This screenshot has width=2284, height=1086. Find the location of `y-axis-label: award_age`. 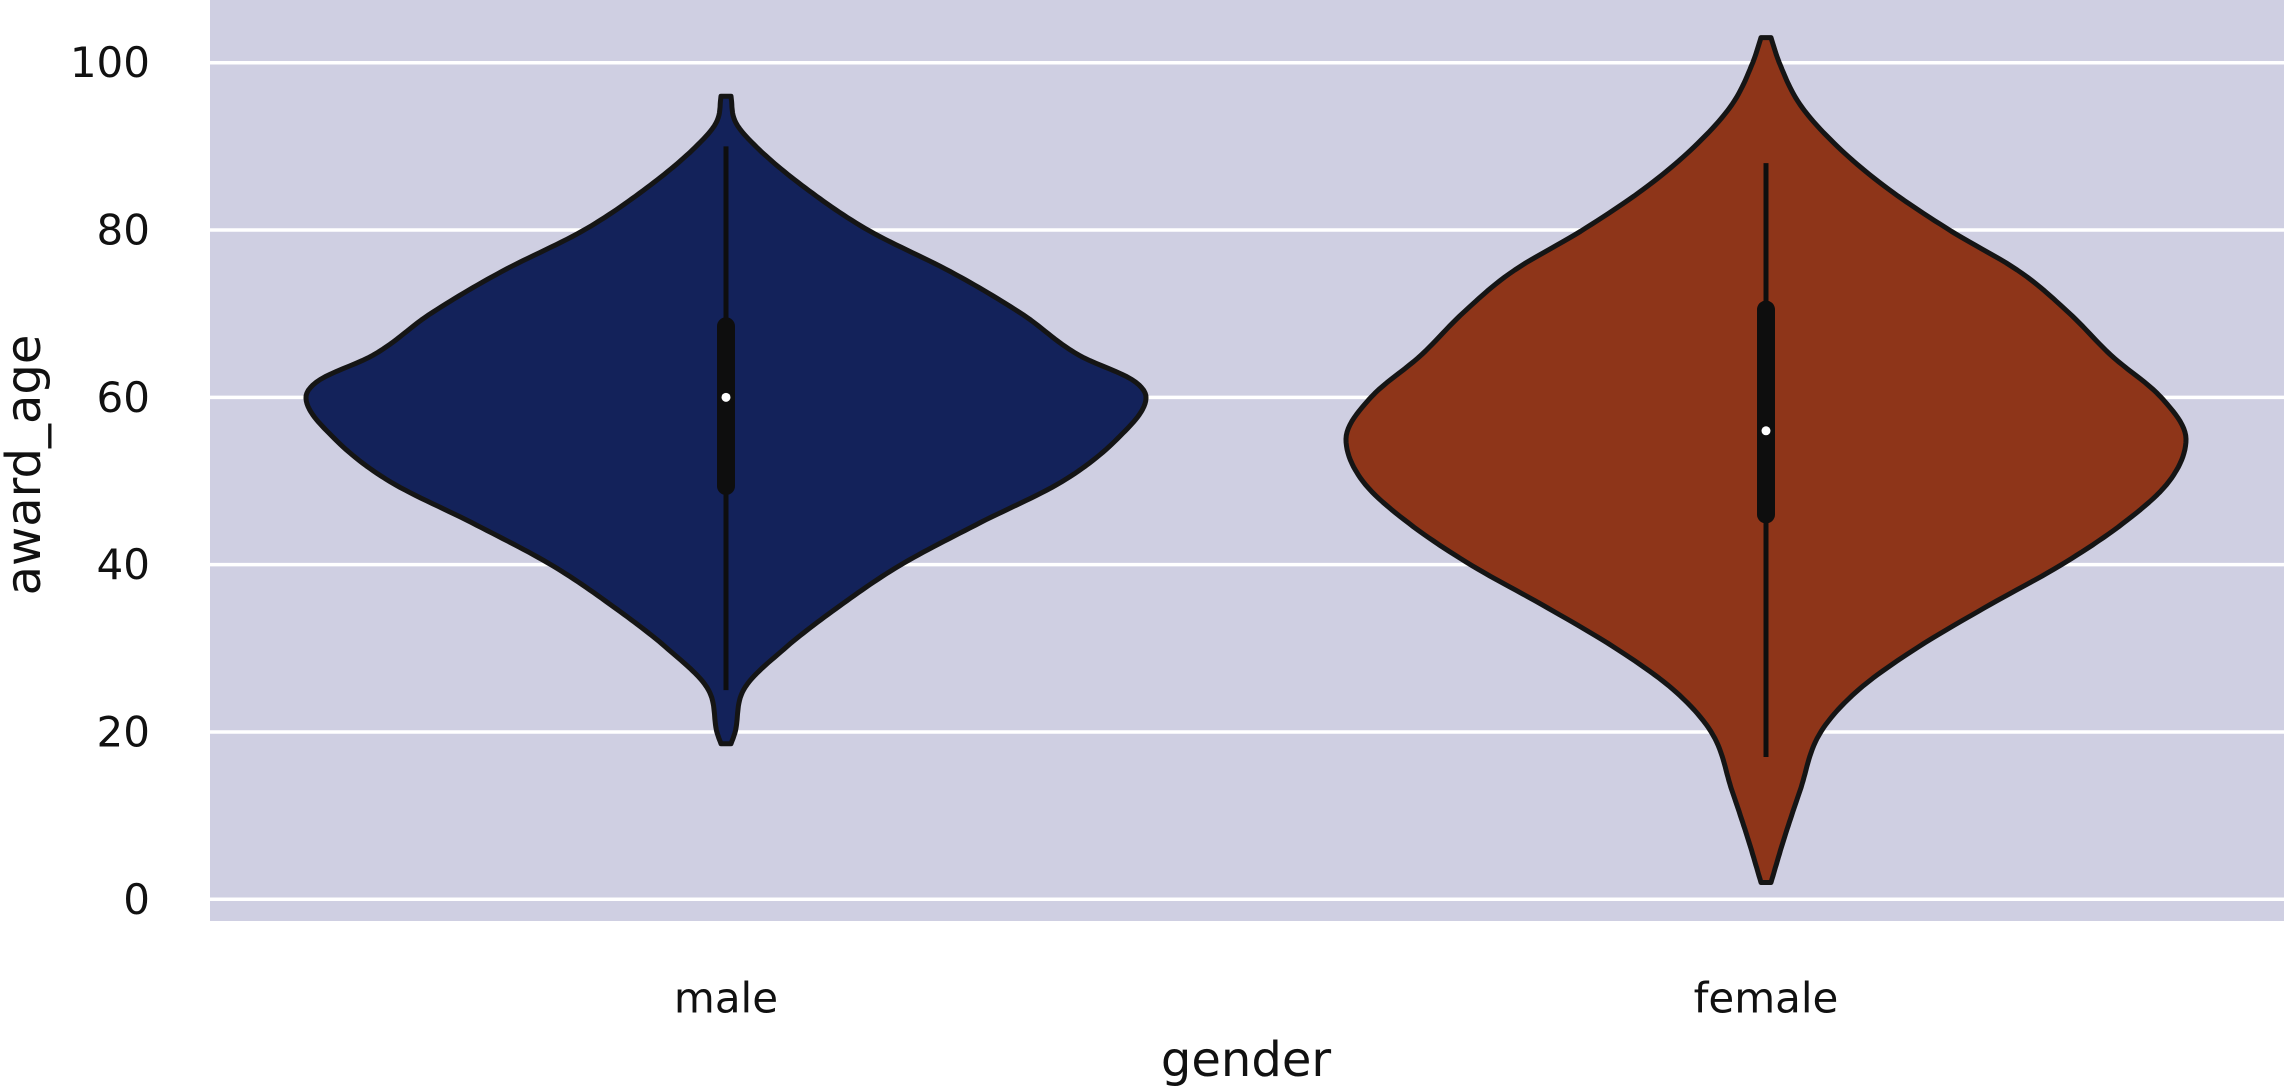

y-axis-label: award_age is located at coordinates (26, 465).